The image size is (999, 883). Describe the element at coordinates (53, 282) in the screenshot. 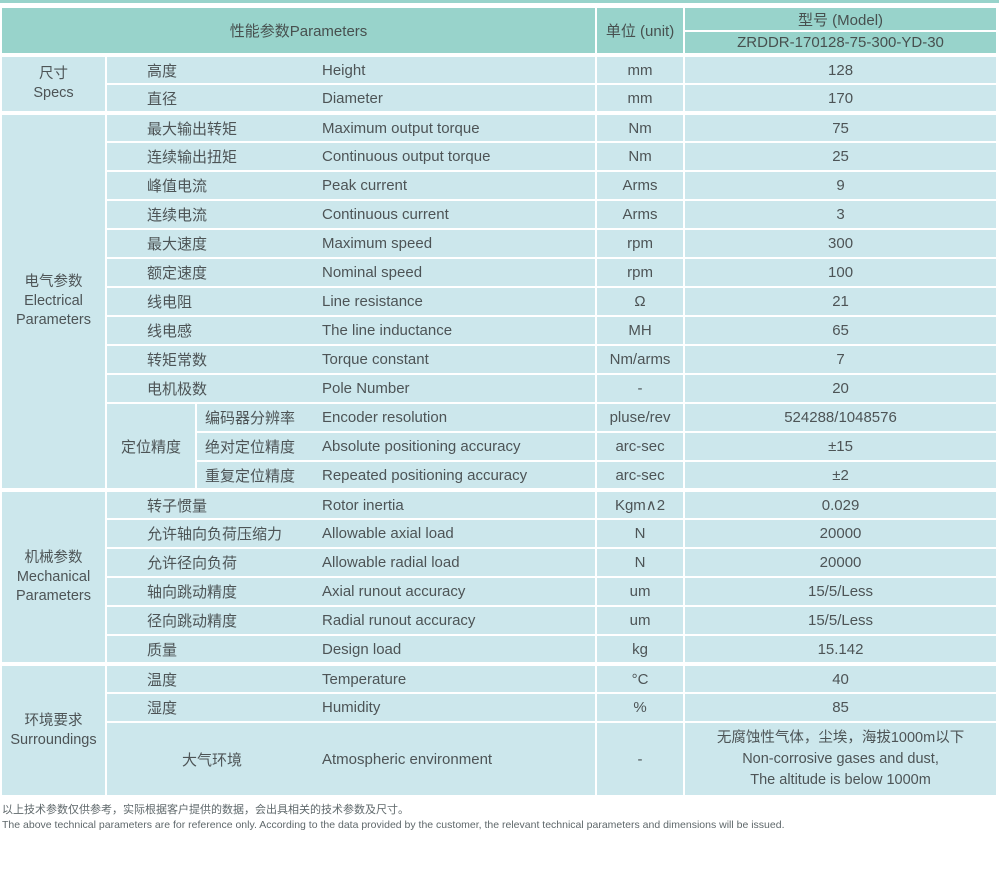

I see `group-label-zh: 电气参数` at that location.